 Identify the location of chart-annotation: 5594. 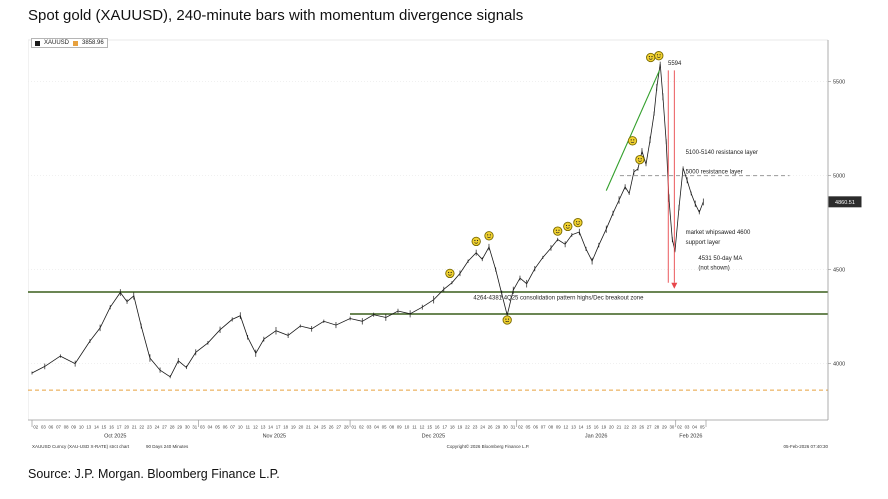
(675, 64).